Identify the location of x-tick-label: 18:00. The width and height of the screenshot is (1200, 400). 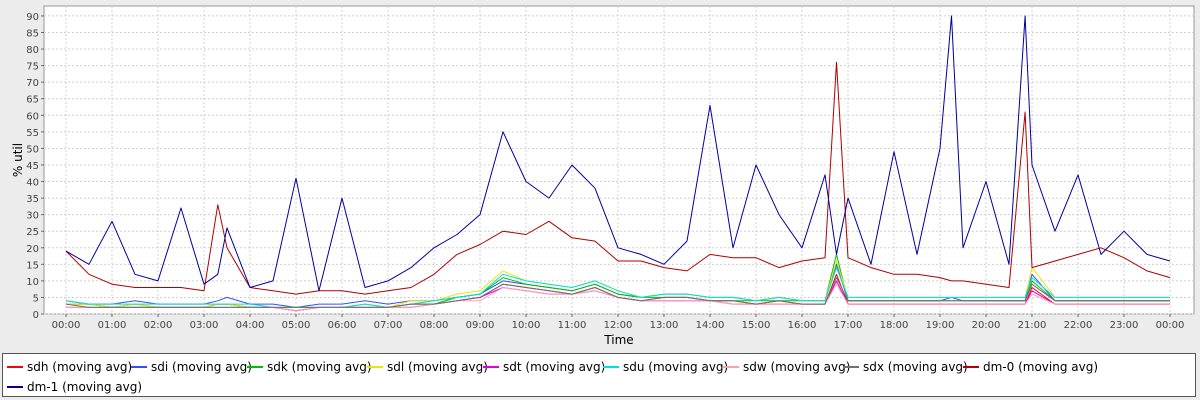
(894, 325).